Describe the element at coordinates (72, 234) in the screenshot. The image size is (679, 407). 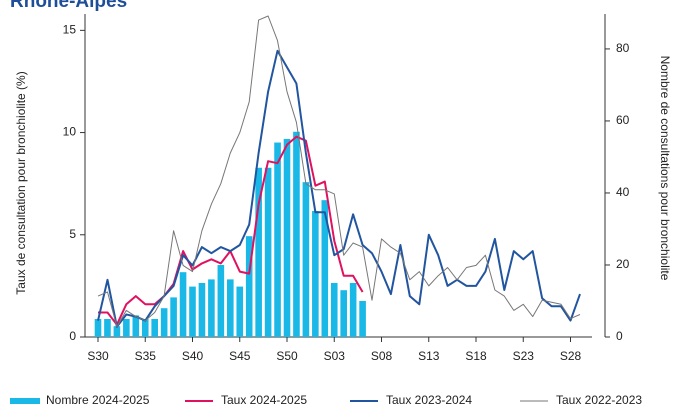
I see `y-tick-label: 5` at that location.